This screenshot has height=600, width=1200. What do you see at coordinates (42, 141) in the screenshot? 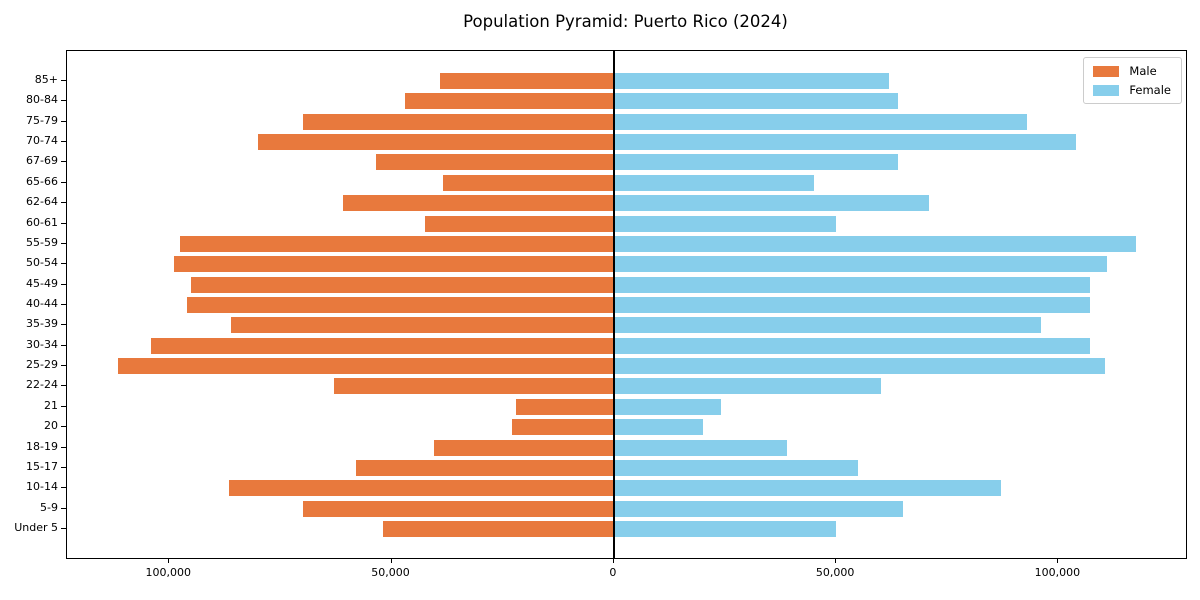
I see `y-tick-label-70-74: 70-74` at bounding box center [42, 141].